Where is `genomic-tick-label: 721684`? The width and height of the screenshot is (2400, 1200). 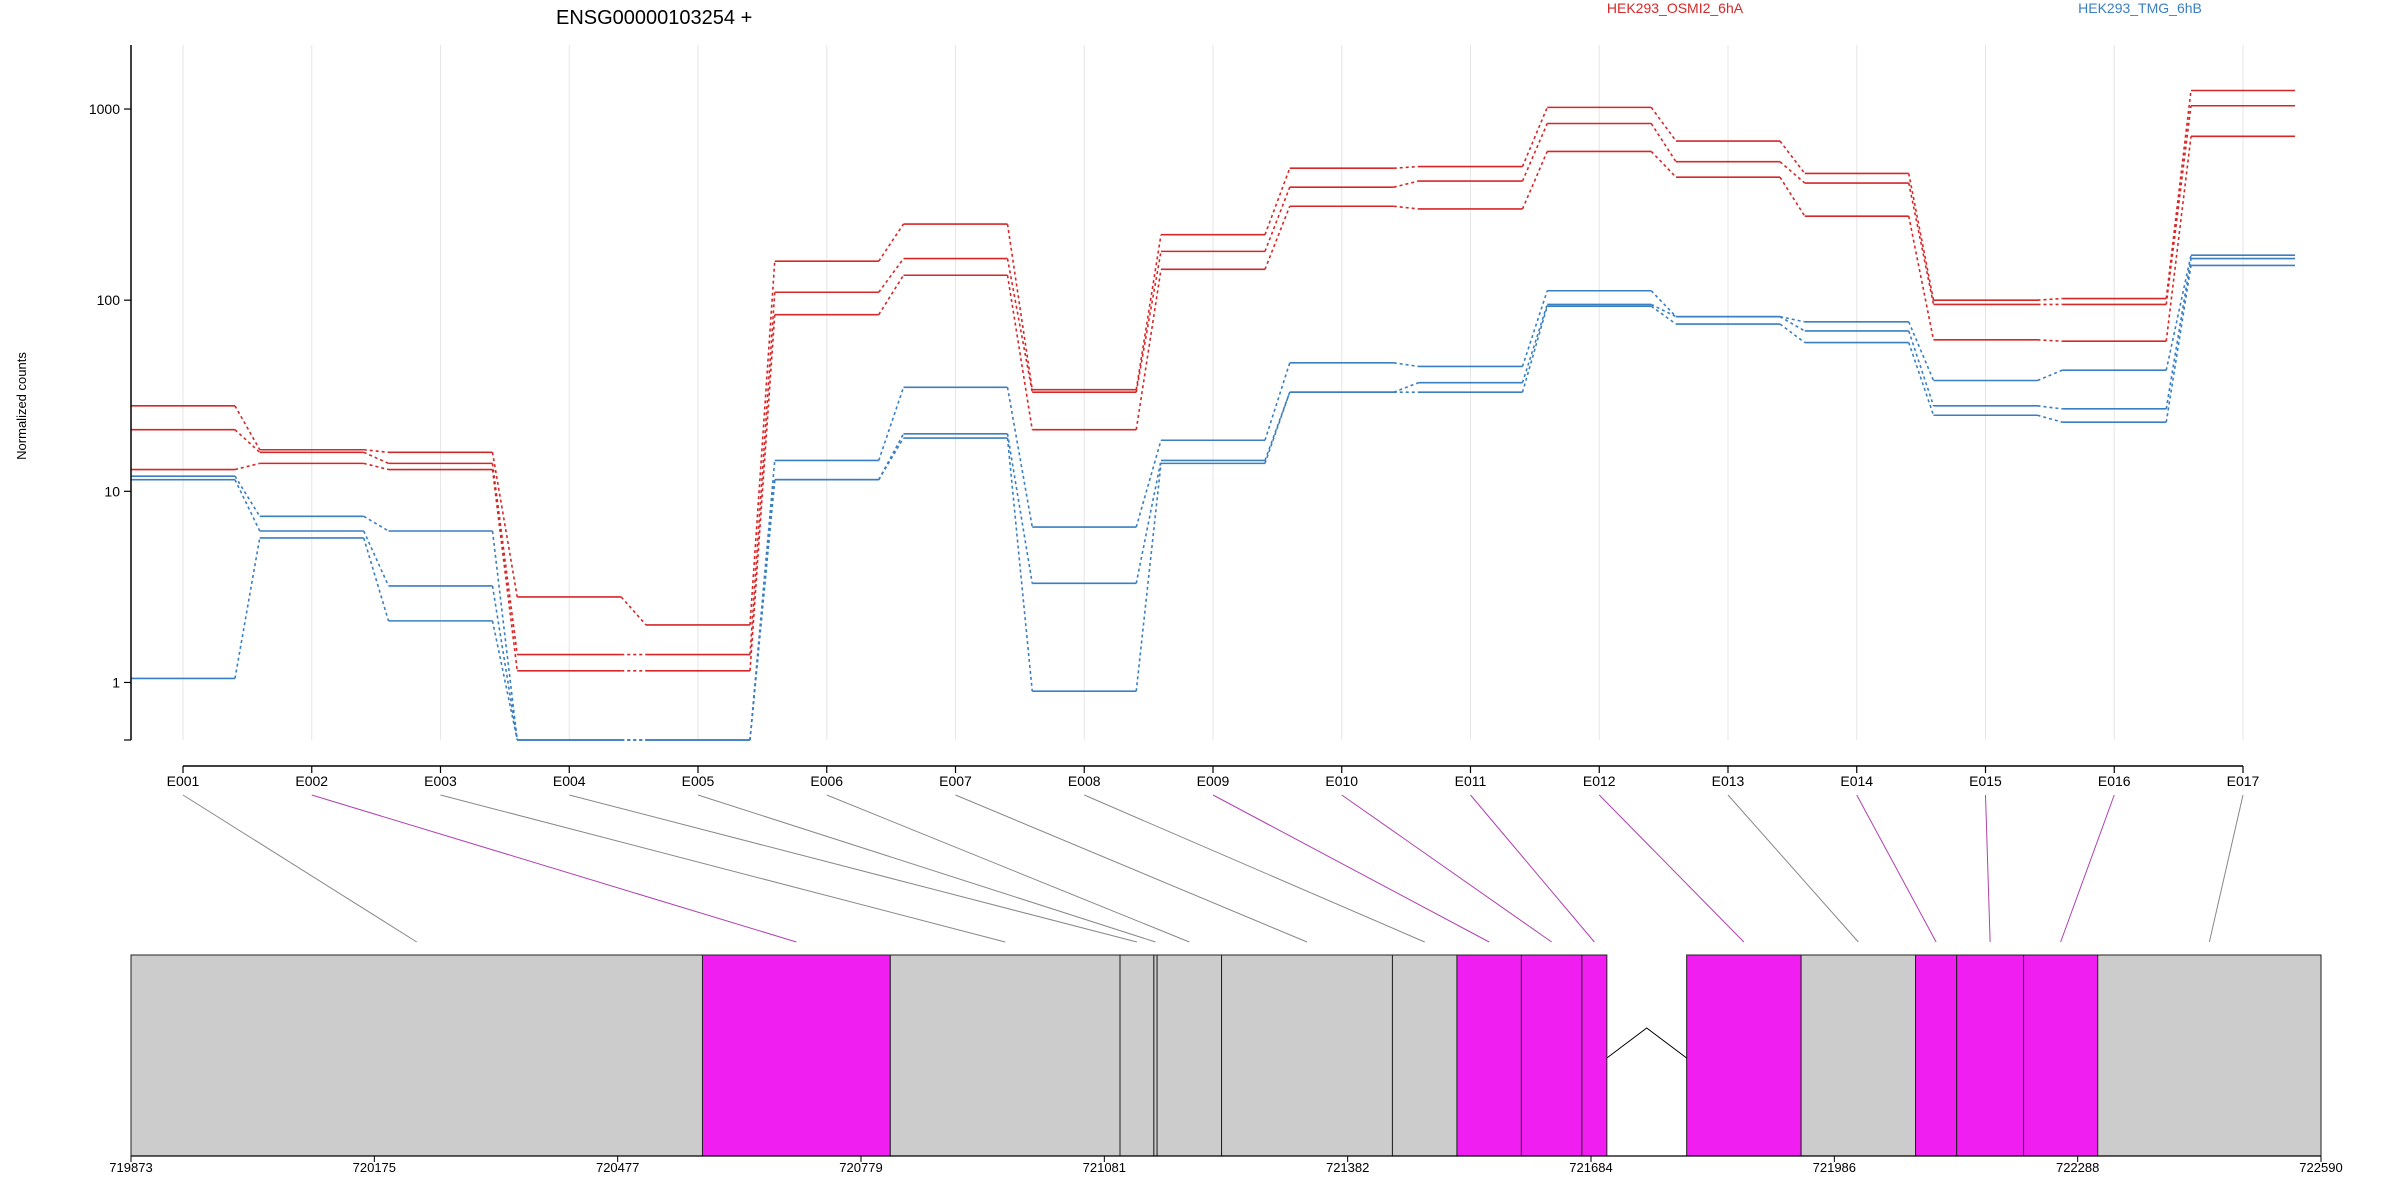 genomic-tick-label: 721684 is located at coordinates (1590, 1167).